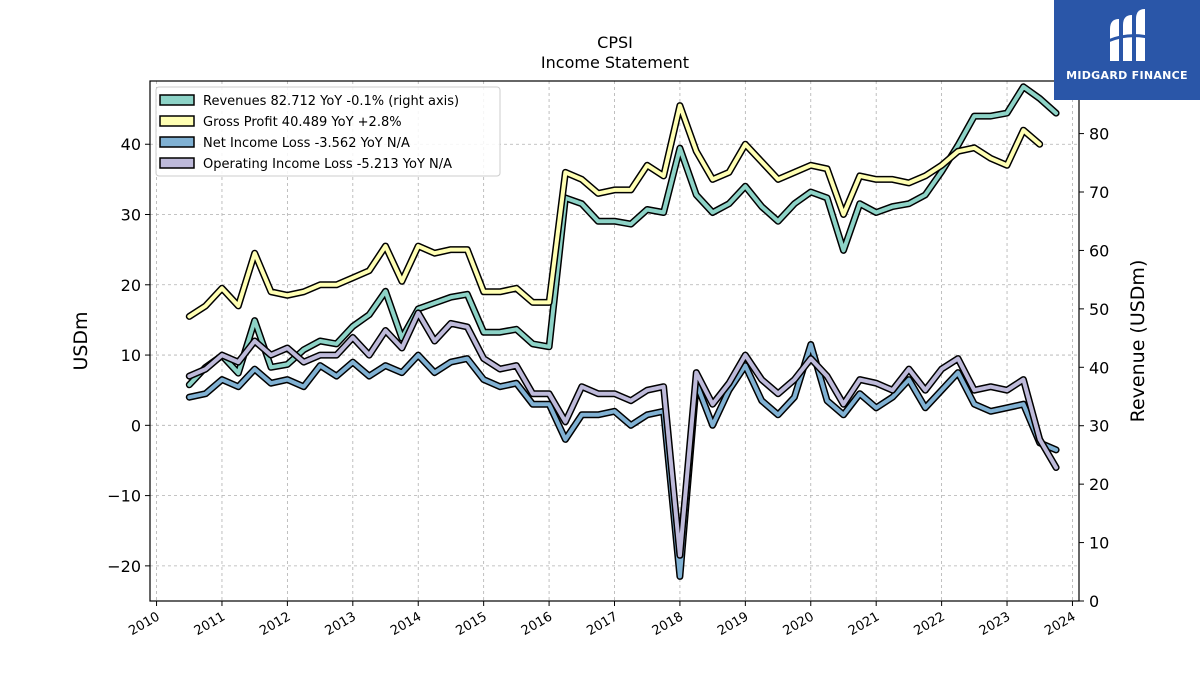  Describe the element at coordinates (1099, 192) in the screenshot. I see `y-right-tick-label: 70` at that location.